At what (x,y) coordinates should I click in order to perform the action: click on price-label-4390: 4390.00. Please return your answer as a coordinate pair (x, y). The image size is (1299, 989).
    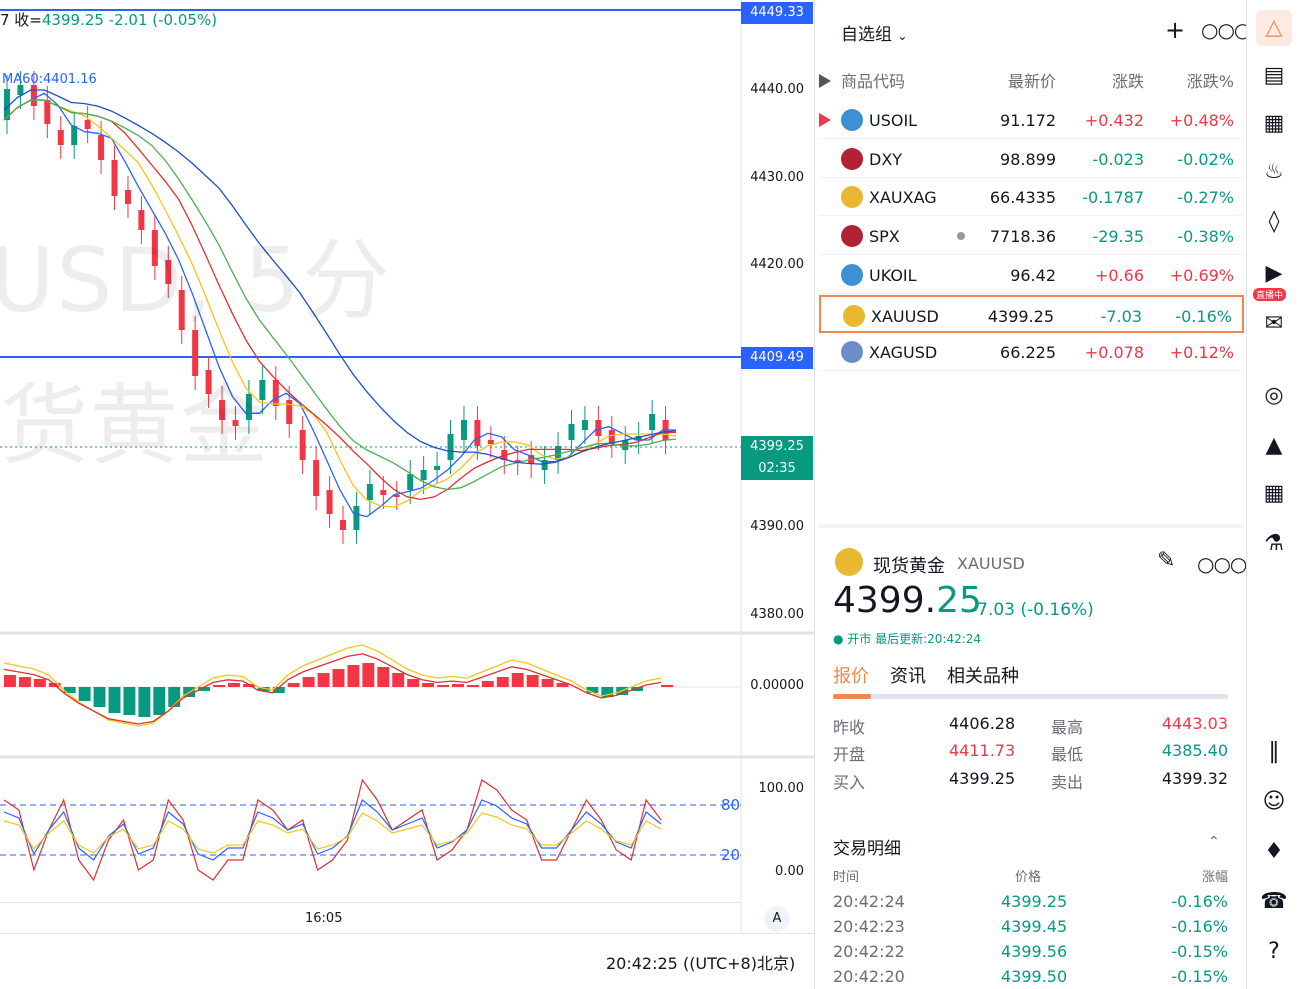
    Looking at the image, I should click on (777, 526).